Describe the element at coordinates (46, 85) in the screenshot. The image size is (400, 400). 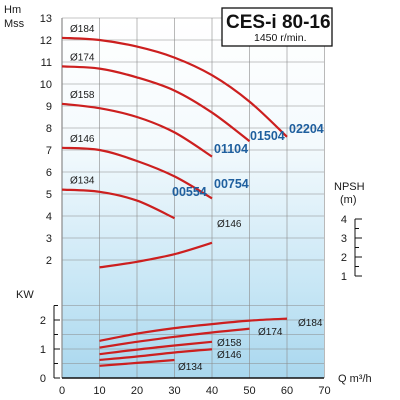
I see `head-tick-label: 10` at that location.